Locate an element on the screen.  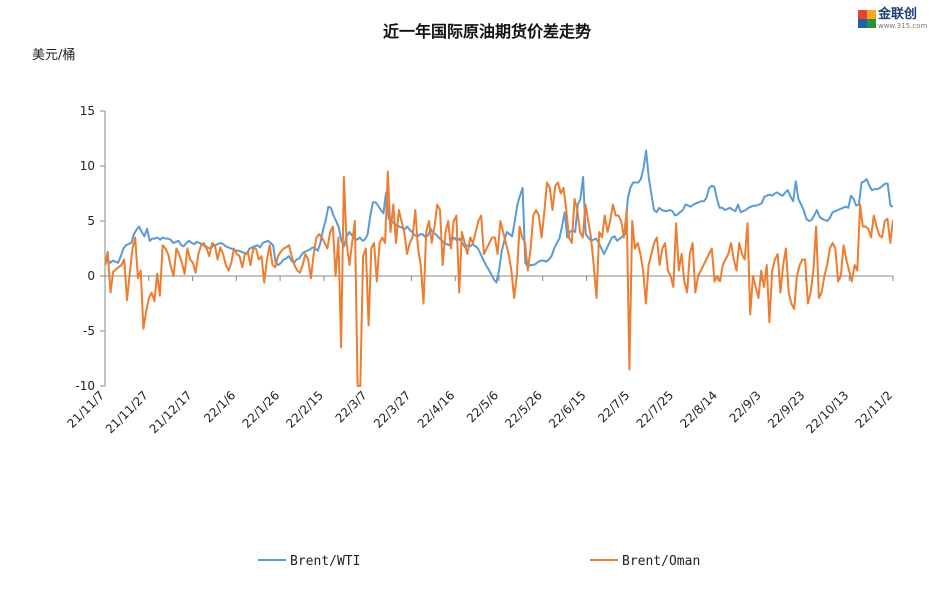
x-tick-label: 22/8/14 is located at coordinates (698, 409).